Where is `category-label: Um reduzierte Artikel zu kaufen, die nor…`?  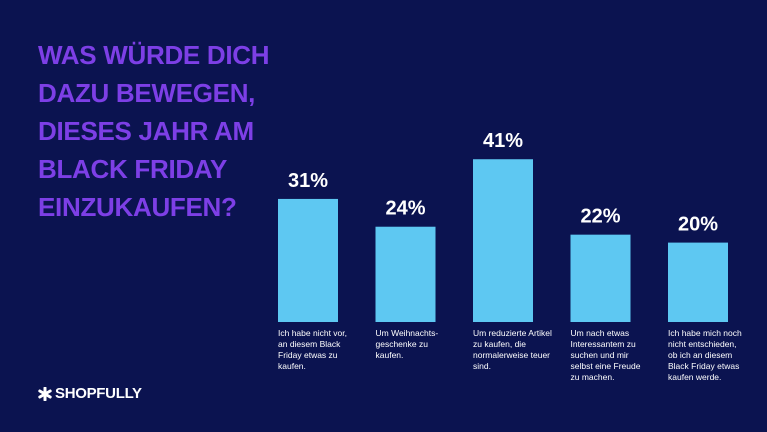
category-label: Um reduzierte Artikel zu kaufen, die nor… is located at coordinates (512, 349).